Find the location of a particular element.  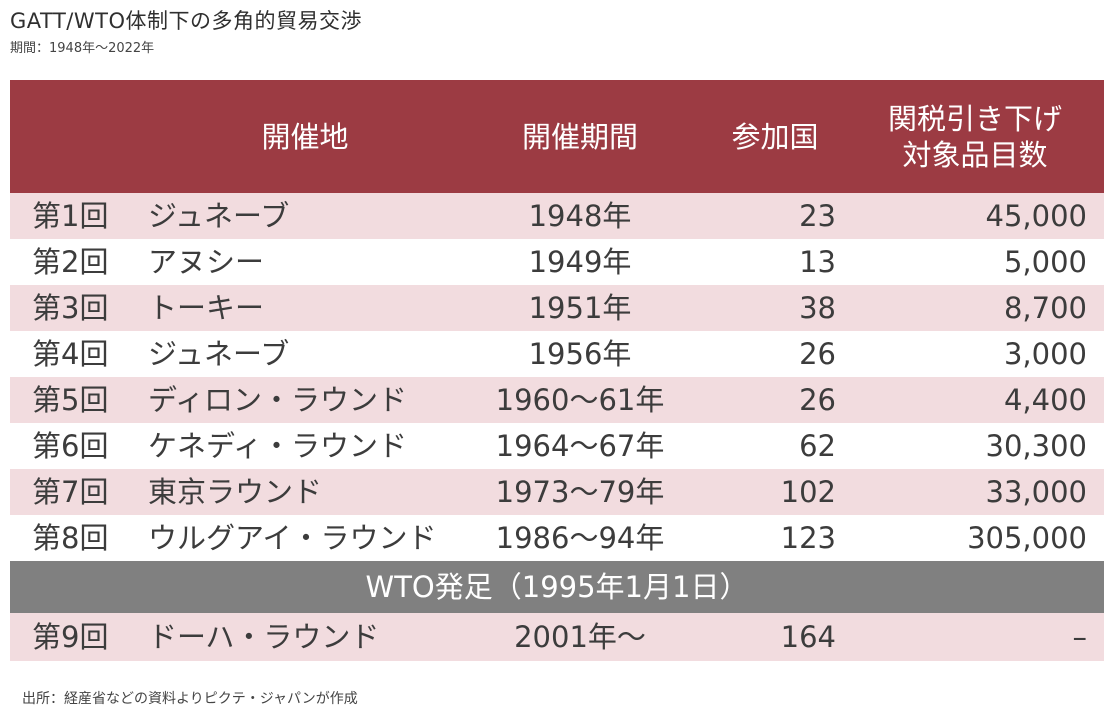

header-countries: 参加国 is located at coordinates (775, 136).